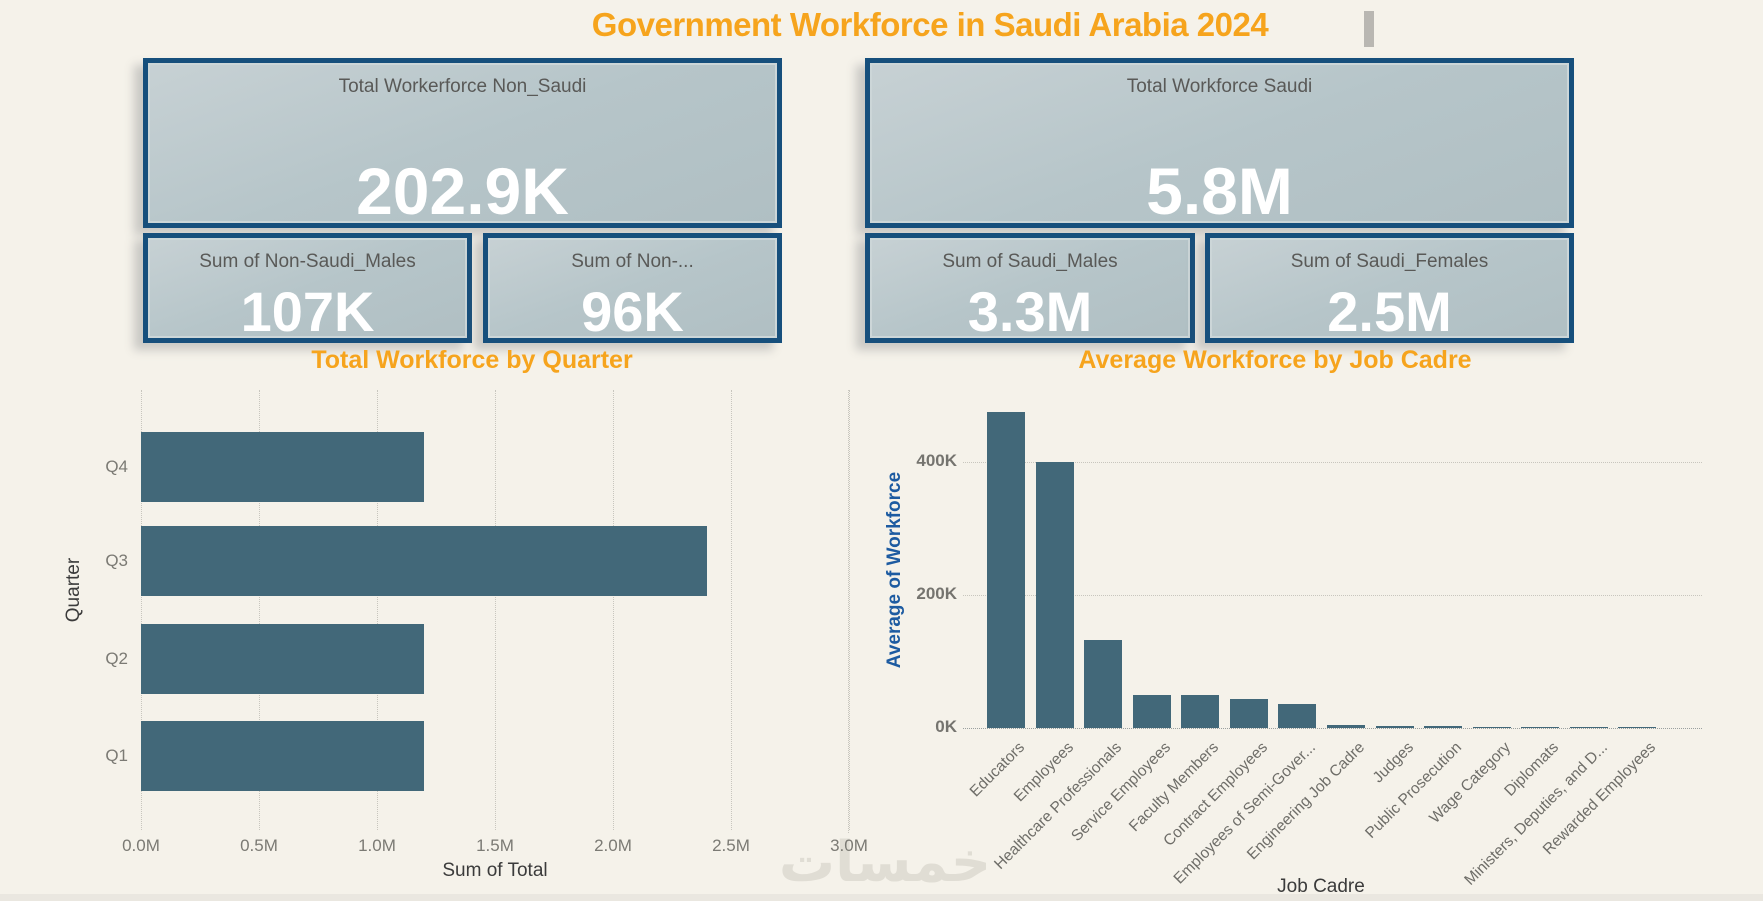  I want to click on bar-contract-employees, so click(1248, 713).